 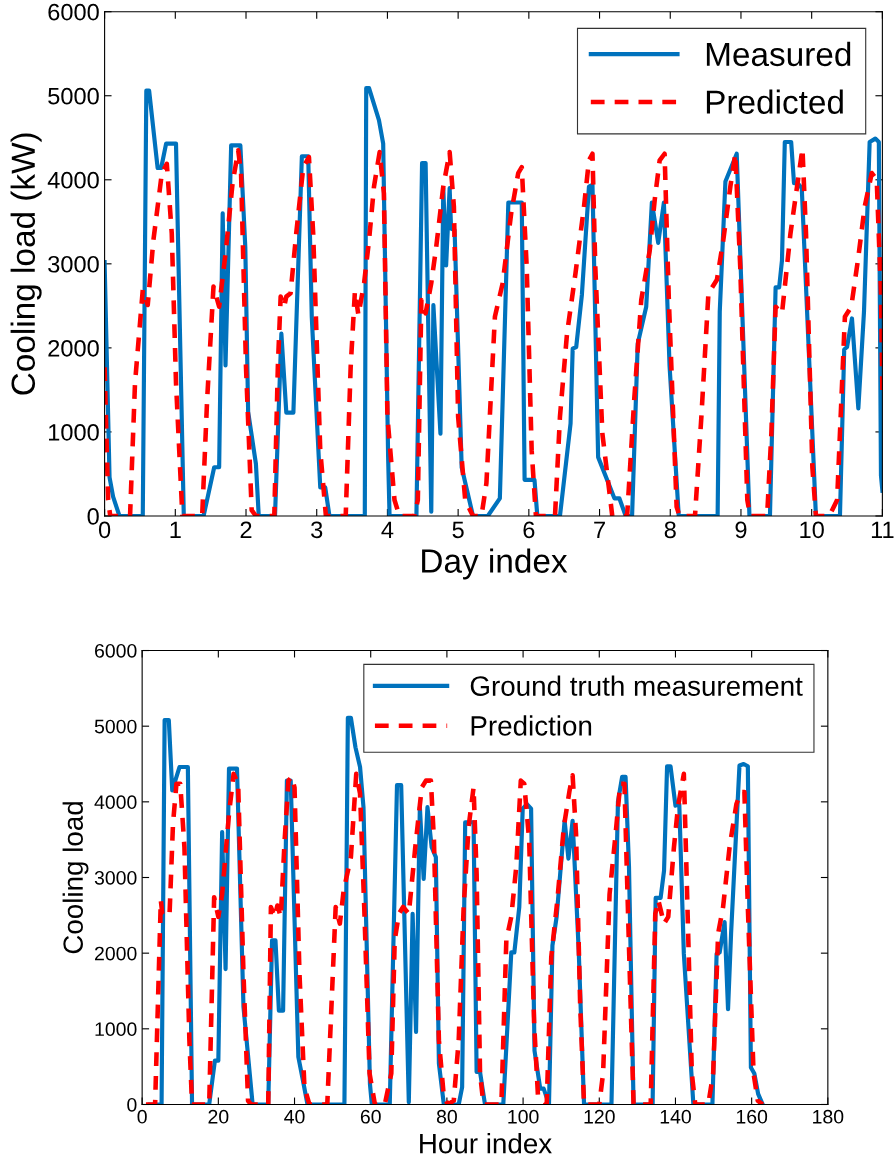 I want to click on y-axis-title: Cooling load (kW), so click(x=26, y=264).